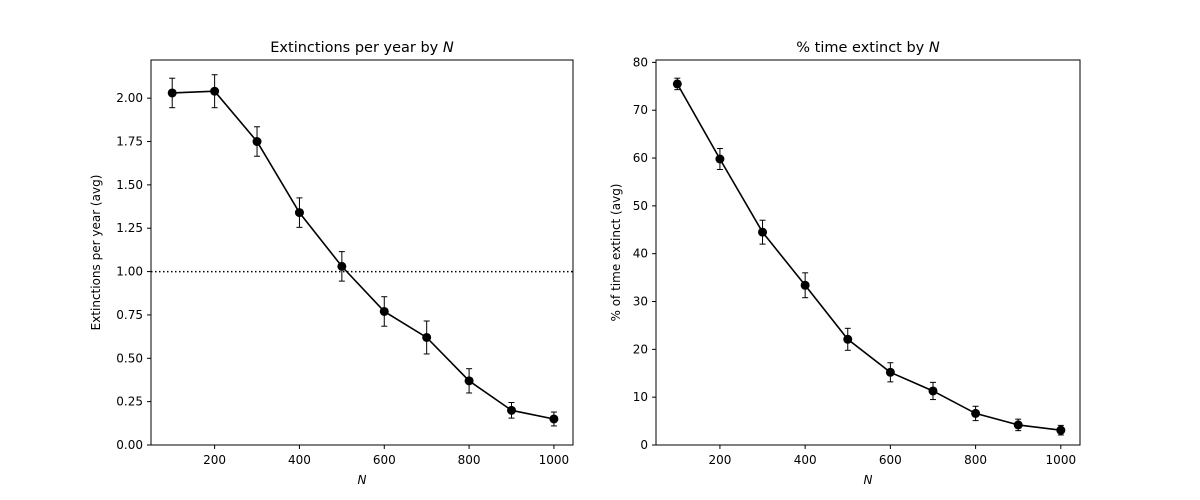 The width and height of the screenshot is (1200, 500). What do you see at coordinates (640, 110) in the screenshot?
I see `y-tick-label: 70` at bounding box center [640, 110].